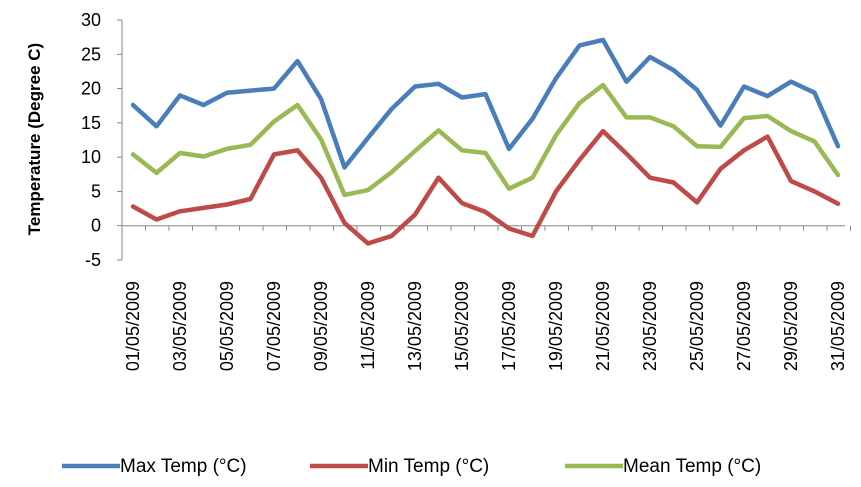 This screenshot has height=487, width=861. What do you see at coordinates (697, 326) in the screenshot?
I see `x-tick-label: 25/05/2009` at bounding box center [697, 326].